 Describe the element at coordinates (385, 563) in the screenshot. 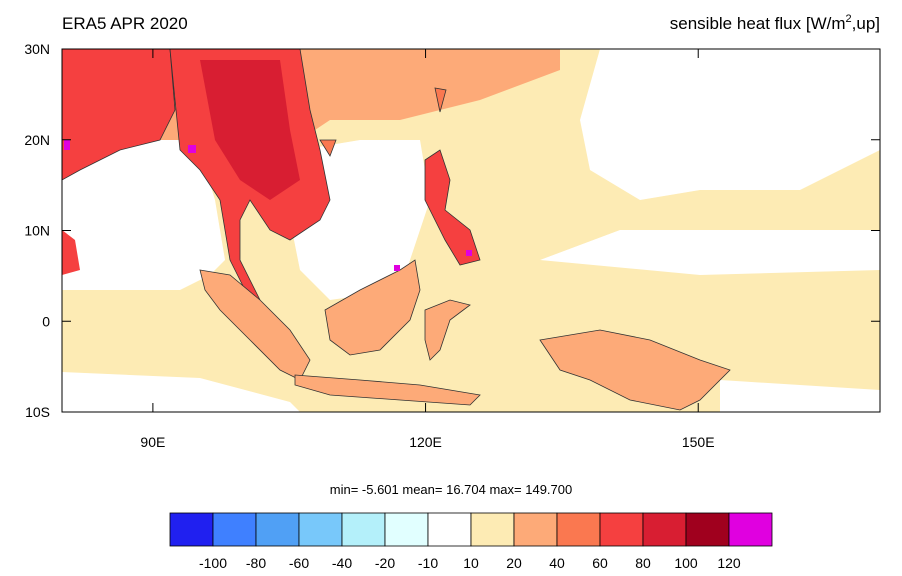

I see `colorbar-label: -20` at that location.